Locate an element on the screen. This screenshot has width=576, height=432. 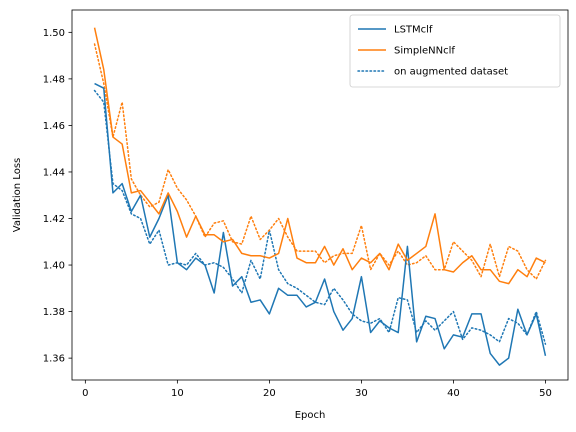
x-axis: 0 10 20 30 40 50 is located at coordinates (317, 389).